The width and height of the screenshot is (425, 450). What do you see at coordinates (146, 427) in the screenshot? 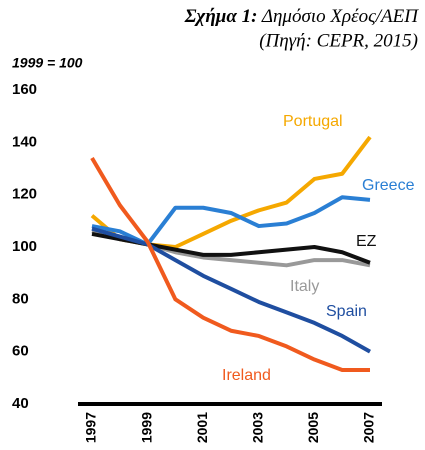
I see `x-tick-label: 1999` at bounding box center [146, 427].